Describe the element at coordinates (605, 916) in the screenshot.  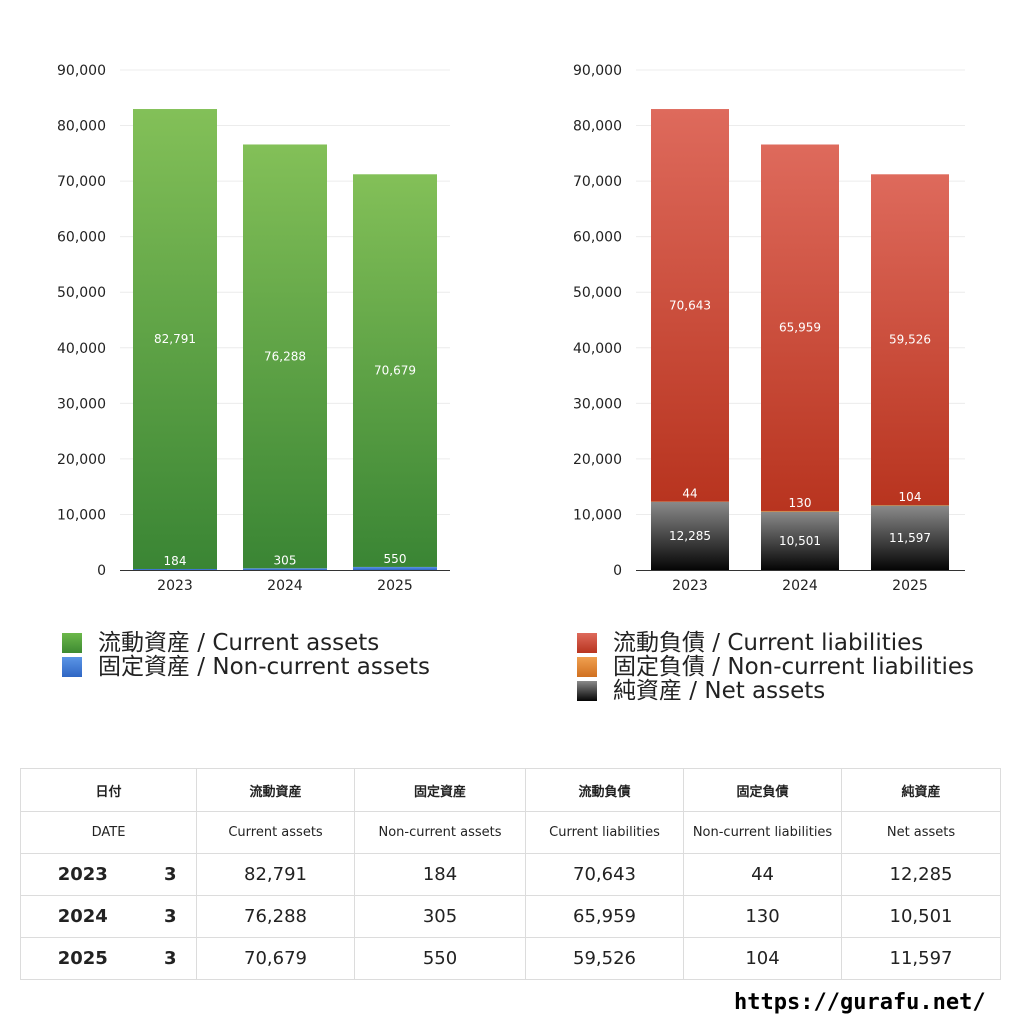
I see `table-cell: 65,959` at that location.